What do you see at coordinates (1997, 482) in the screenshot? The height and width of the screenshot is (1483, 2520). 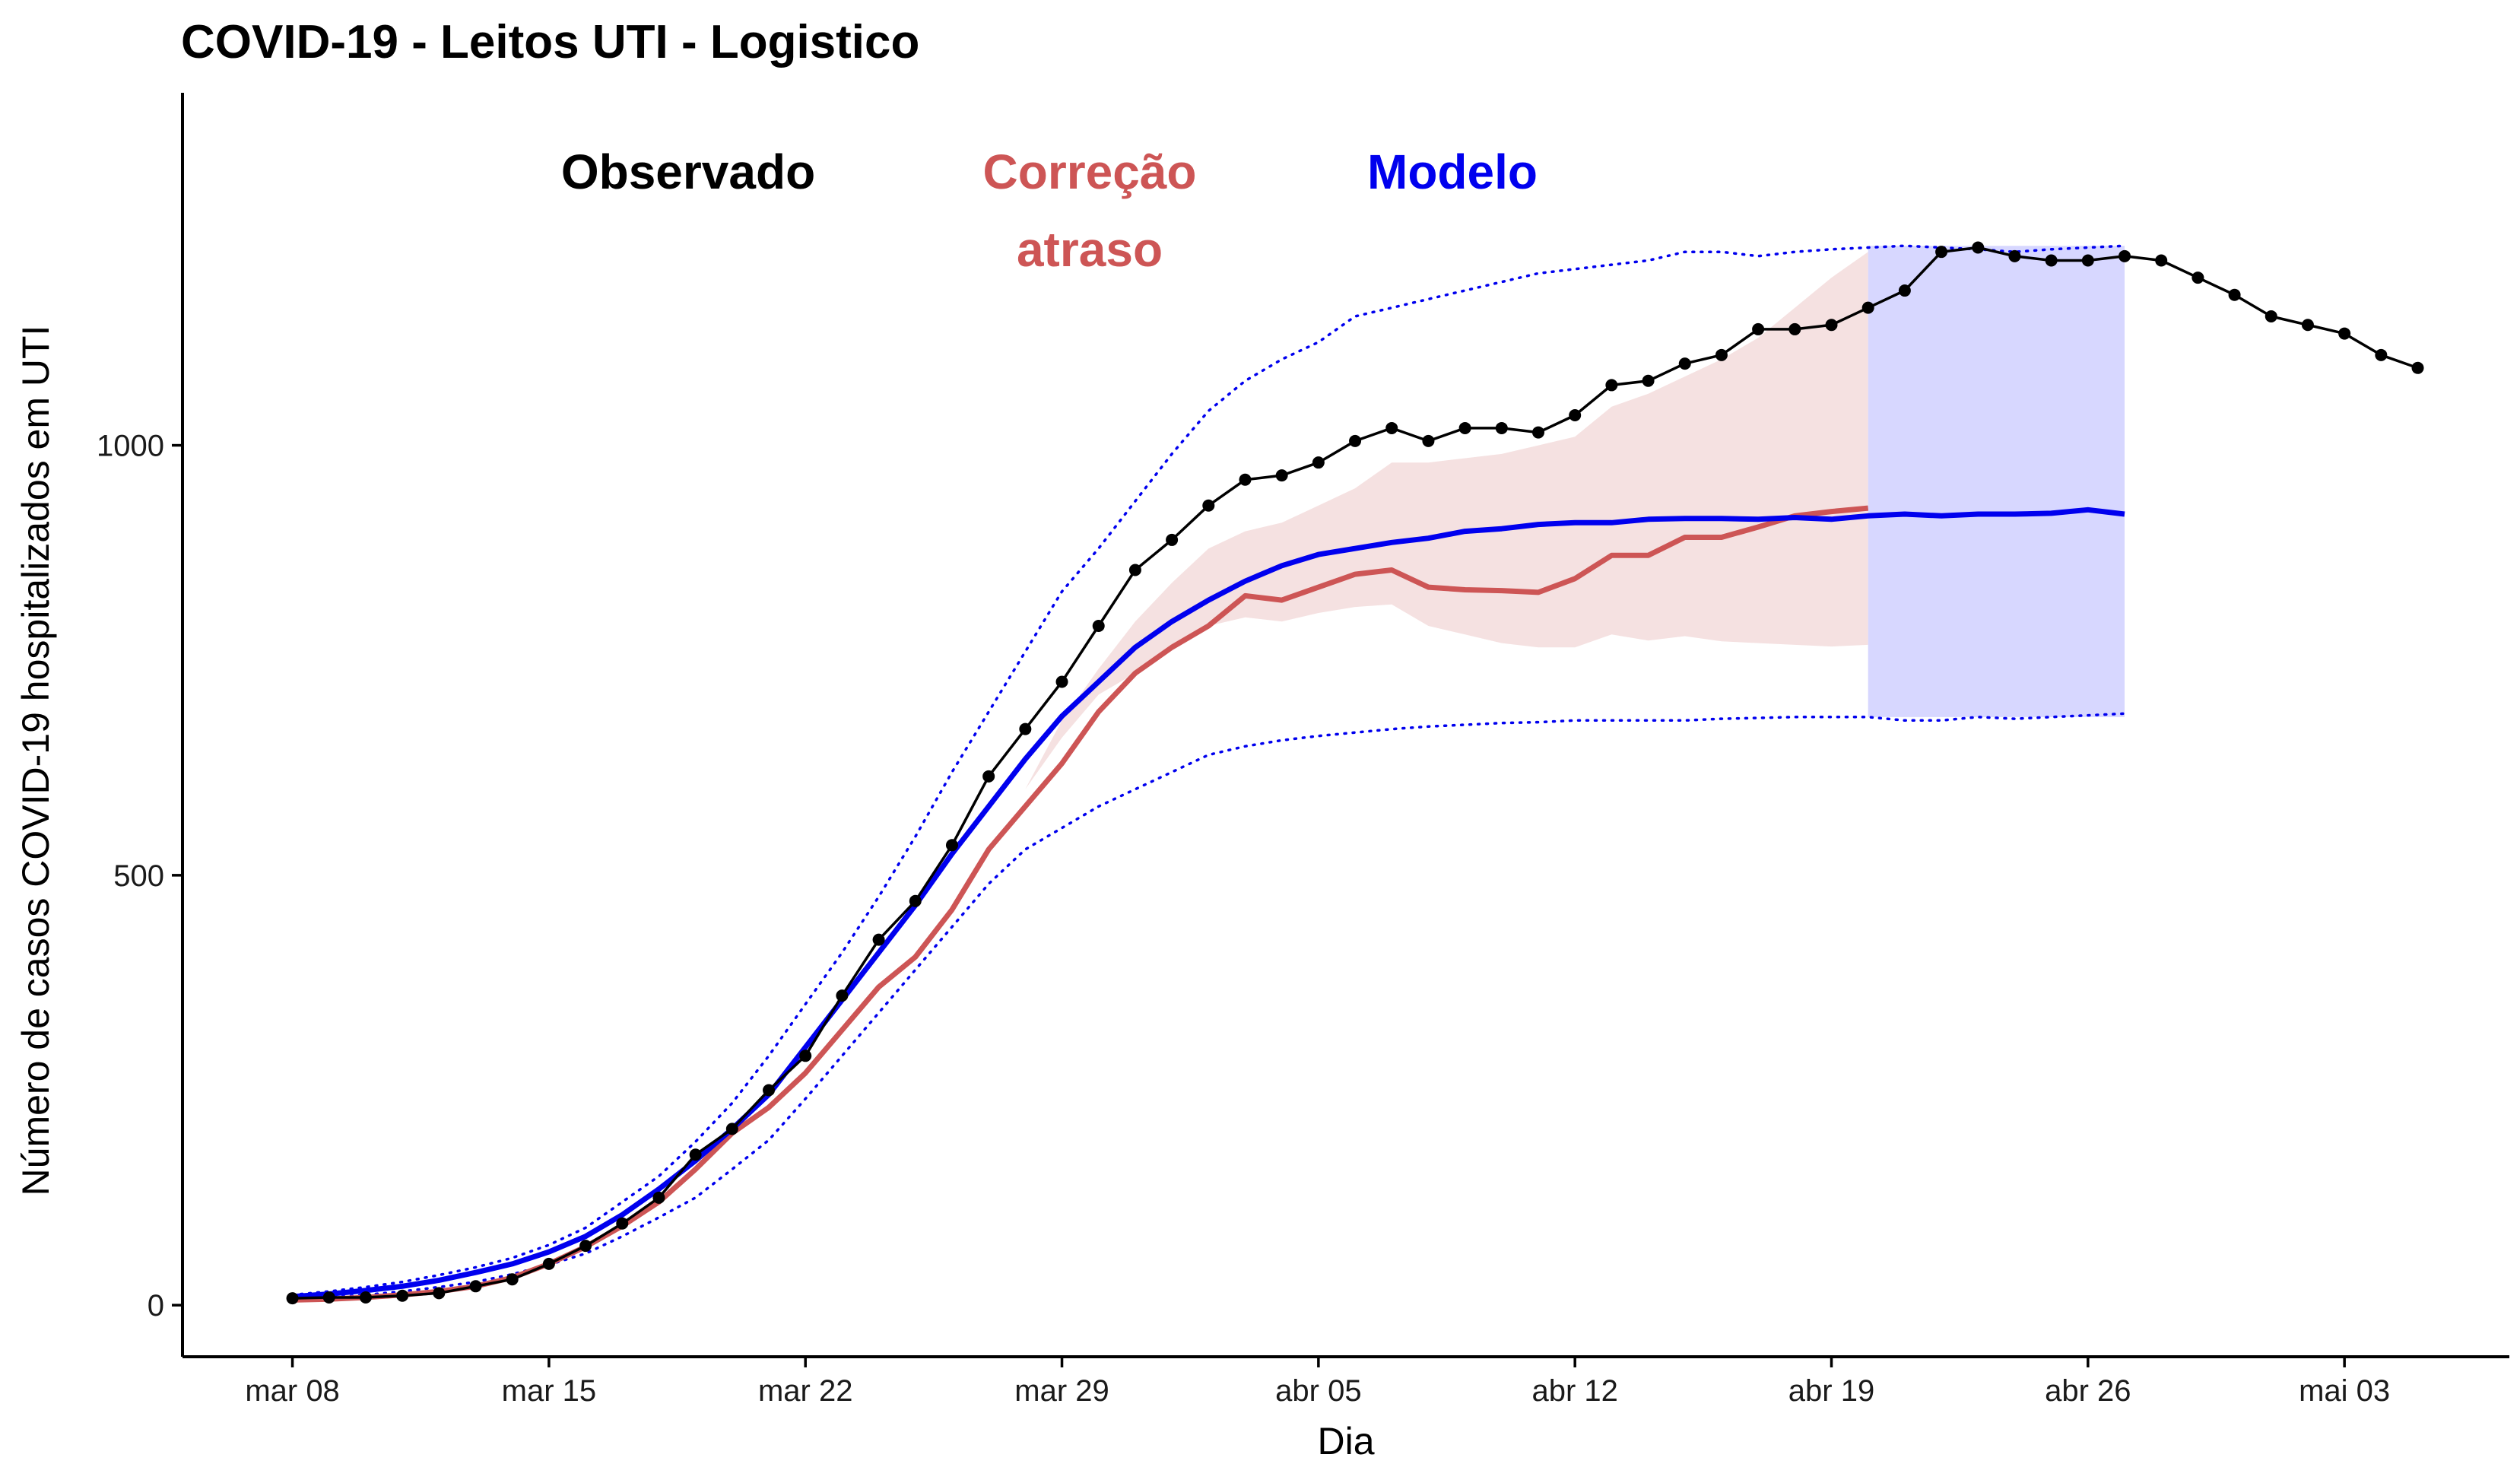 I see `forecast-band` at bounding box center [1997, 482].